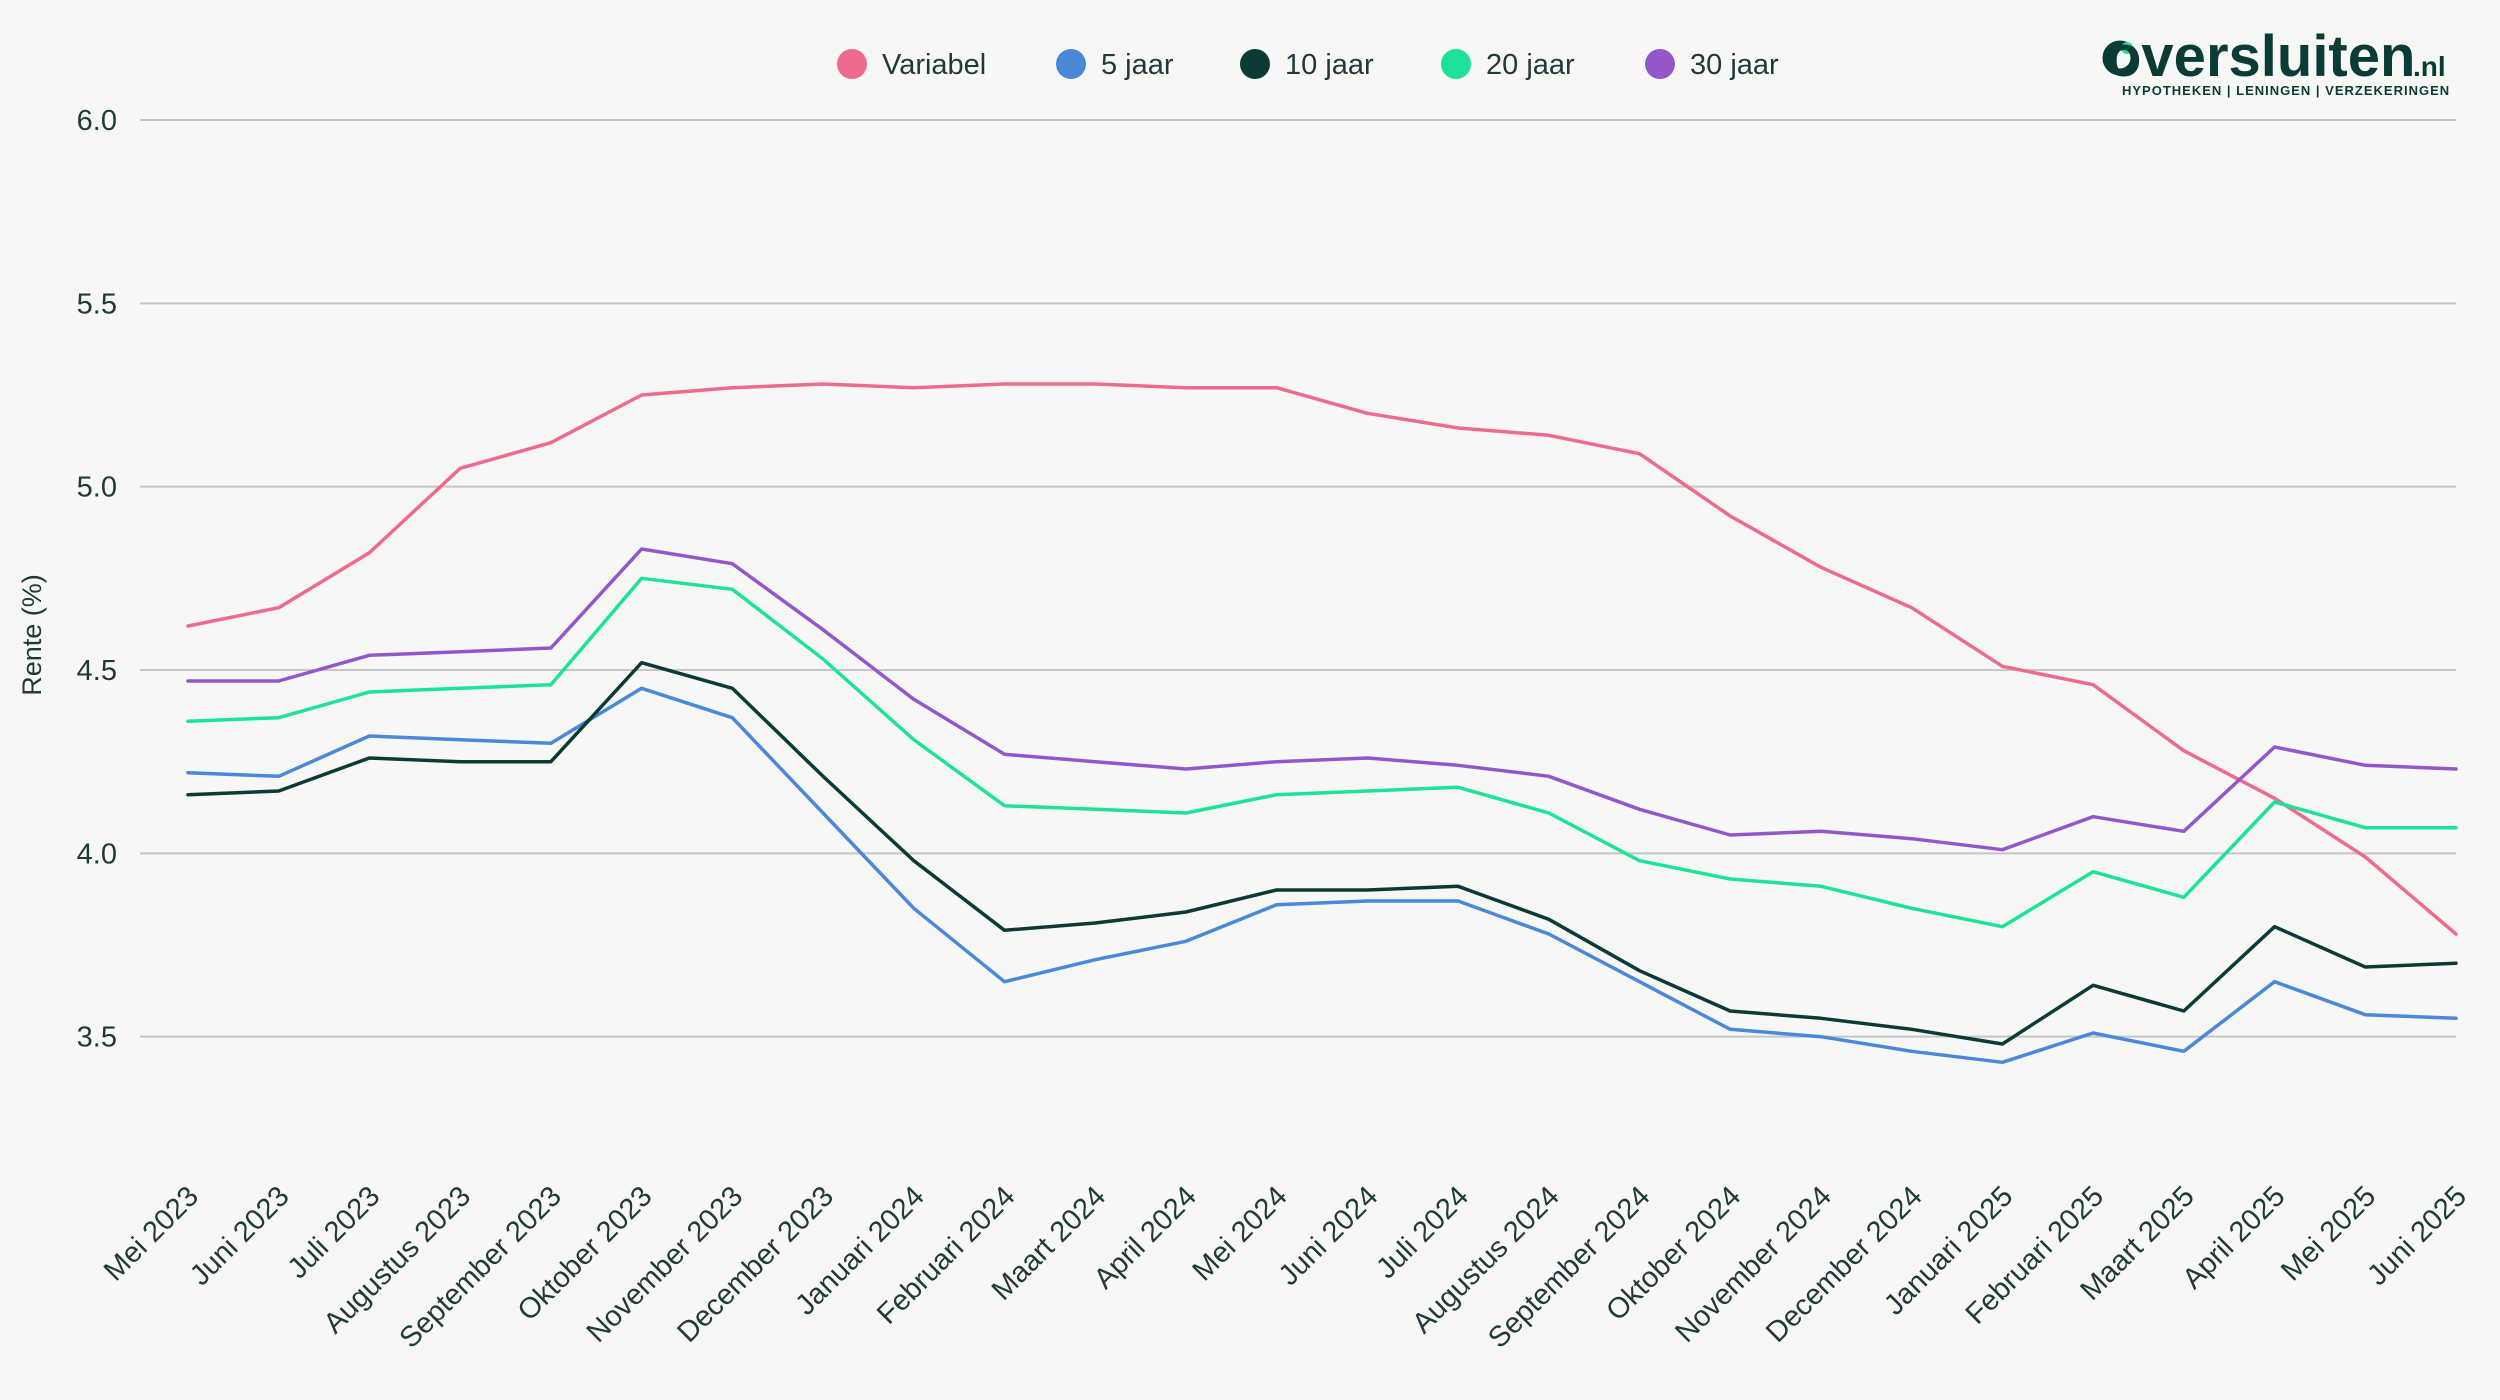 The image size is (2500, 1400). Describe the element at coordinates (2127, 48) in the screenshot. I see `logo-dot-icon` at that location.